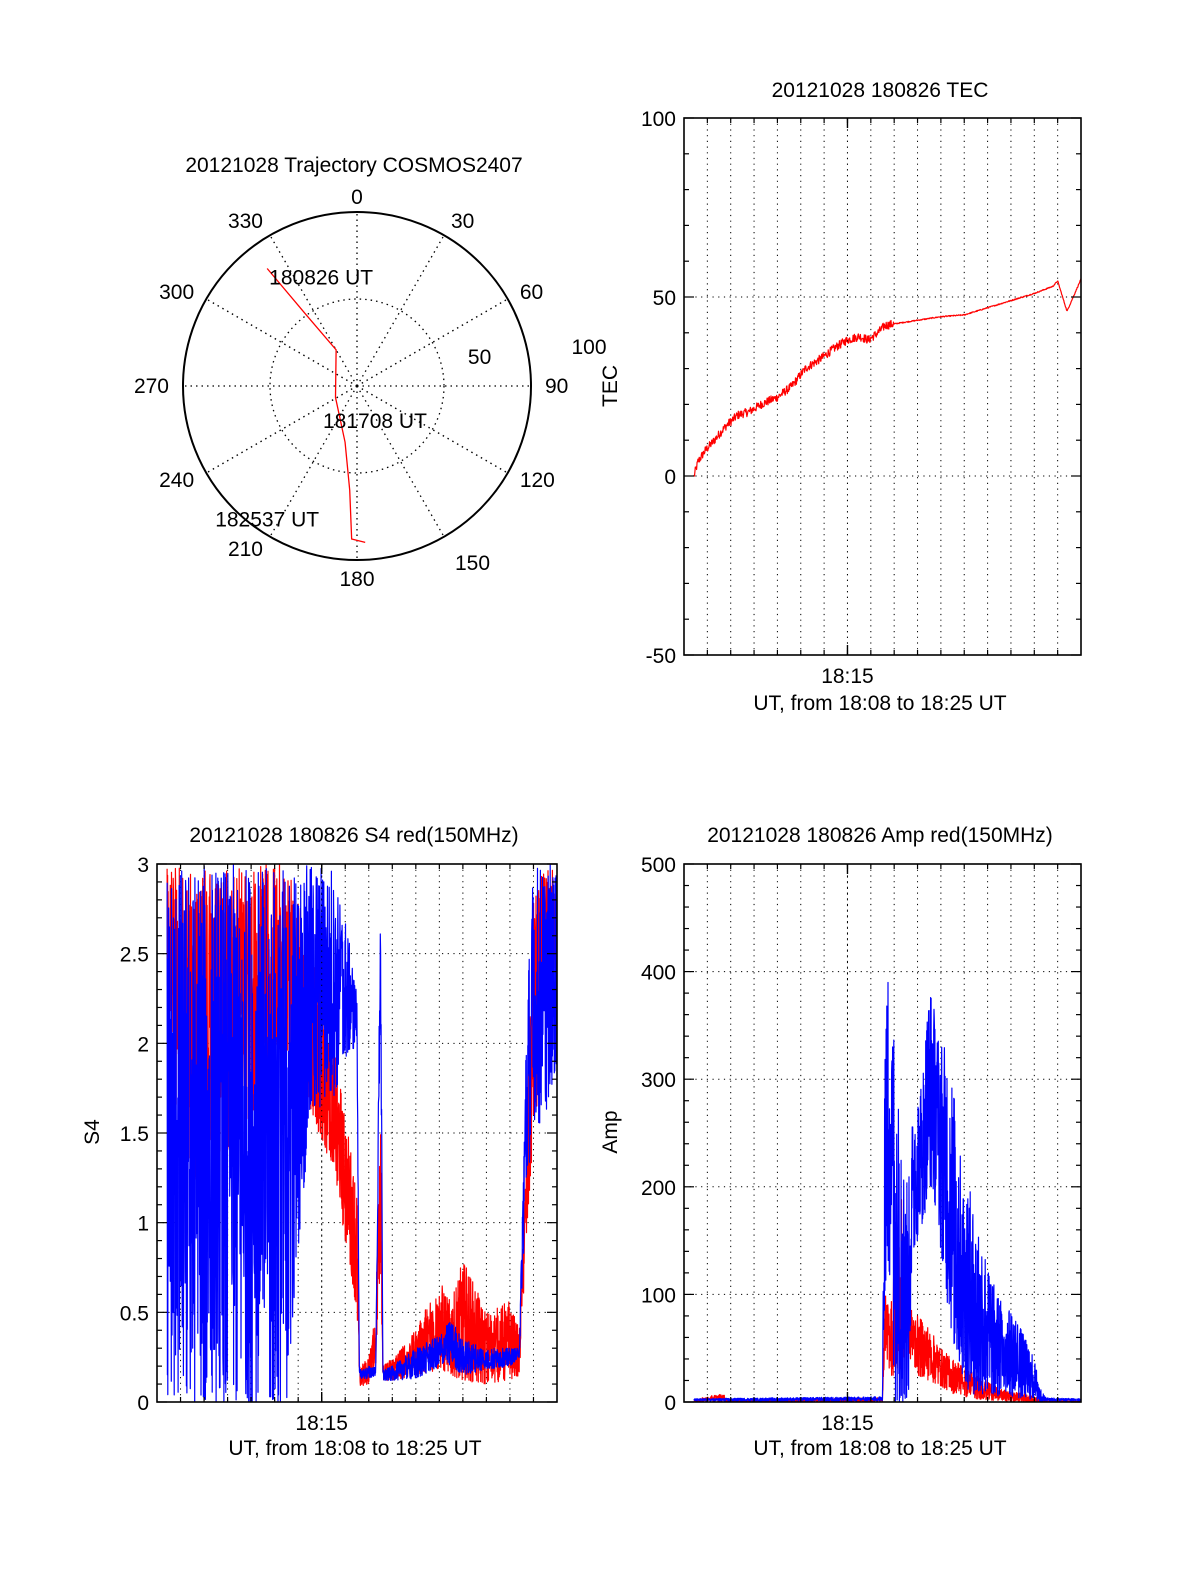 This screenshot has height=1575, width=1200. What do you see at coordinates (353, 835) in the screenshot?
I see `chart-title: 20121028 180826 S4 red(150MHz)` at bounding box center [353, 835].